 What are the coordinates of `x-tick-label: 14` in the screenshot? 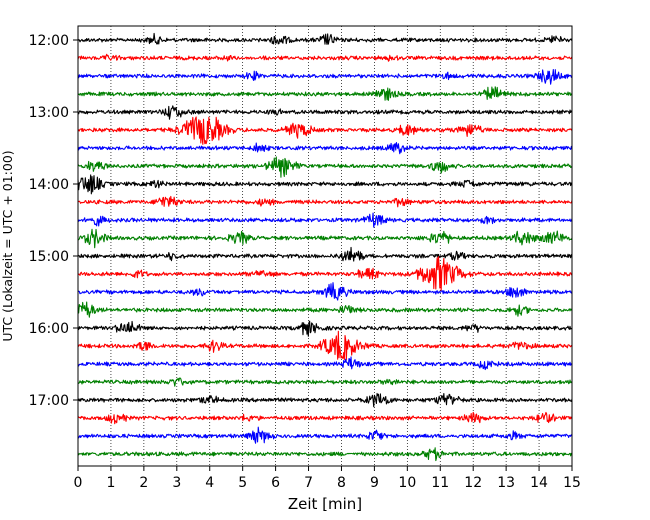 It's located at (539, 483).